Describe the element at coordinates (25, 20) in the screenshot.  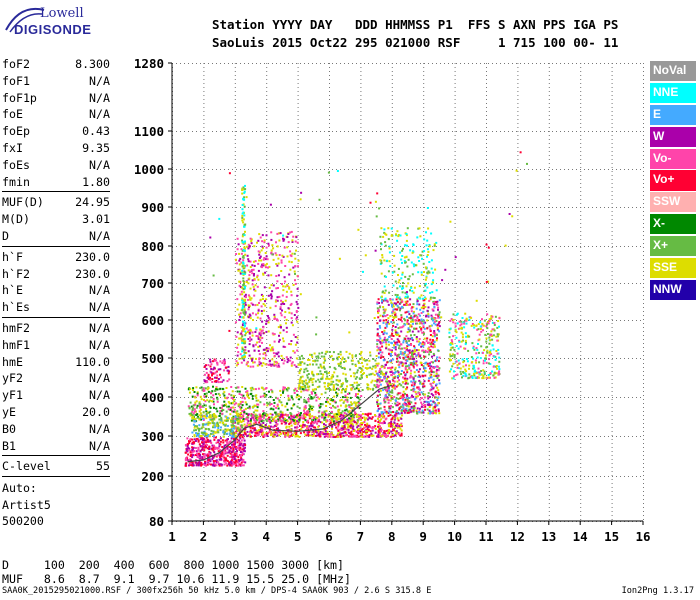
I see `logo-arc-icon` at that location.